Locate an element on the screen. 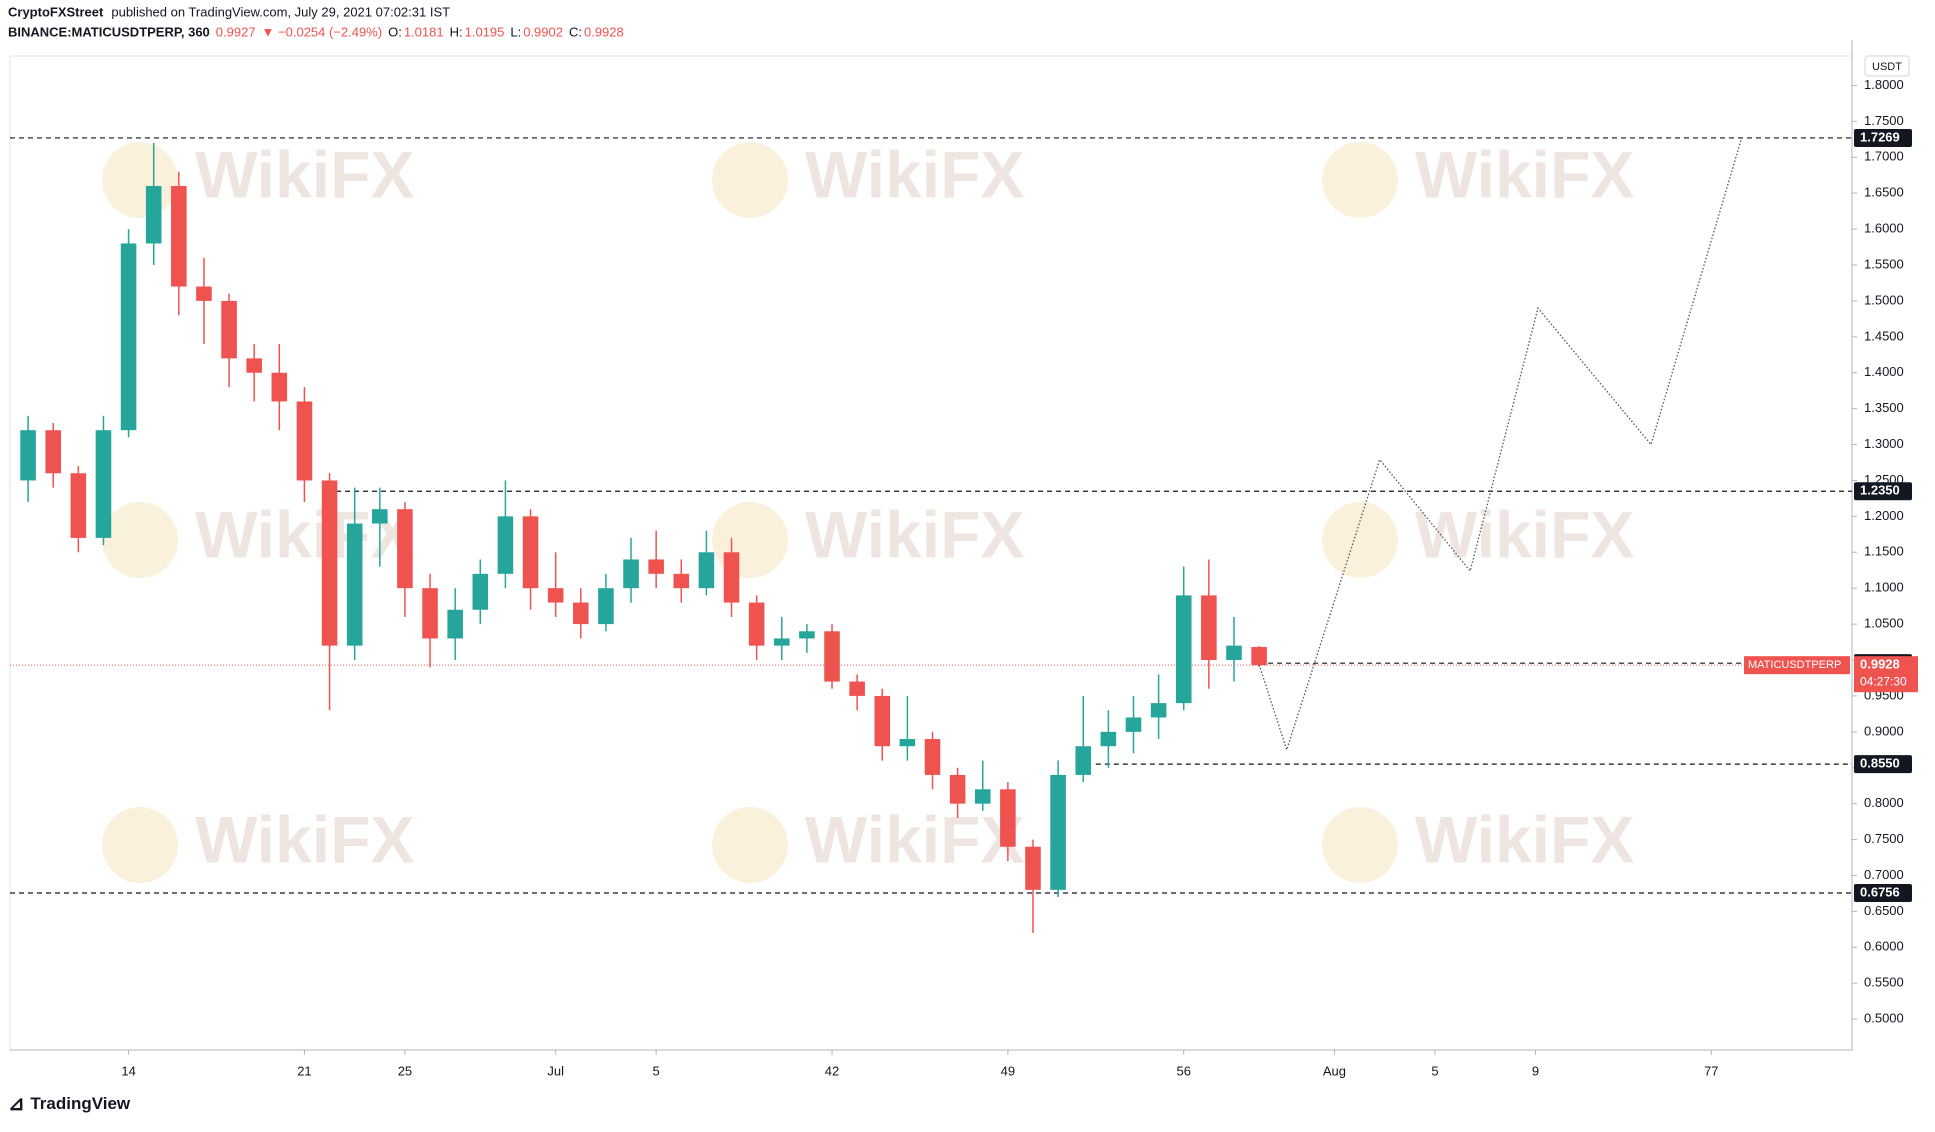 Image resolution: width=1935 pixels, height=1132 pixels. y-tick-label: 0.9000 is located at coordinates (1884, 730).